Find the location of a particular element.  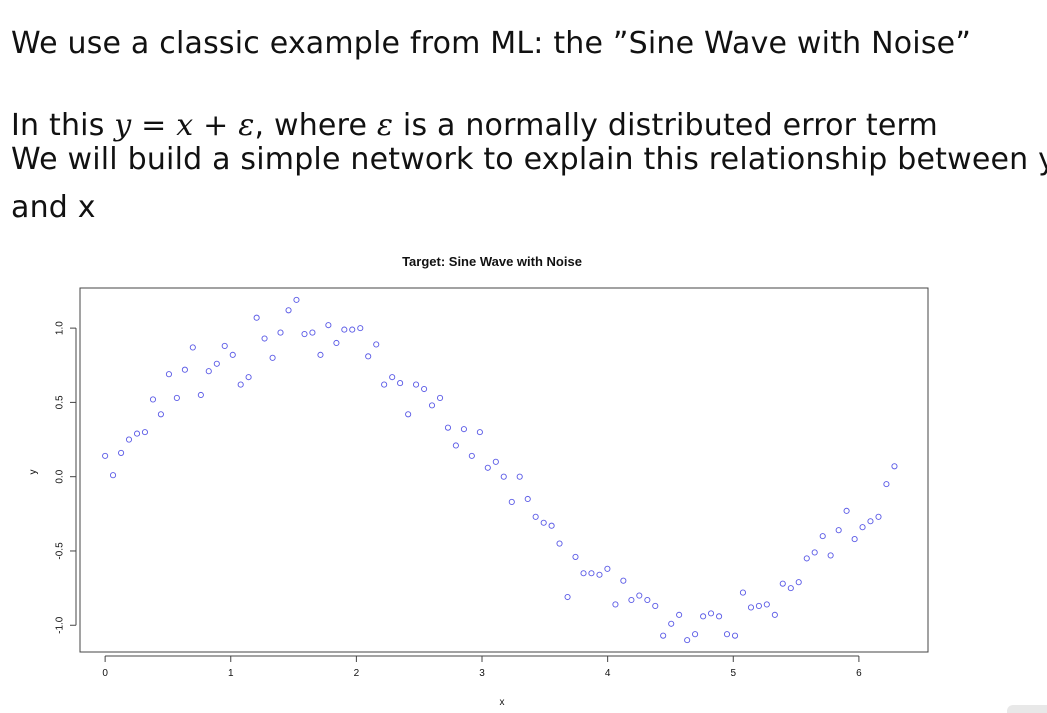

y-axis-label: y is located at coordinates (33, 472).